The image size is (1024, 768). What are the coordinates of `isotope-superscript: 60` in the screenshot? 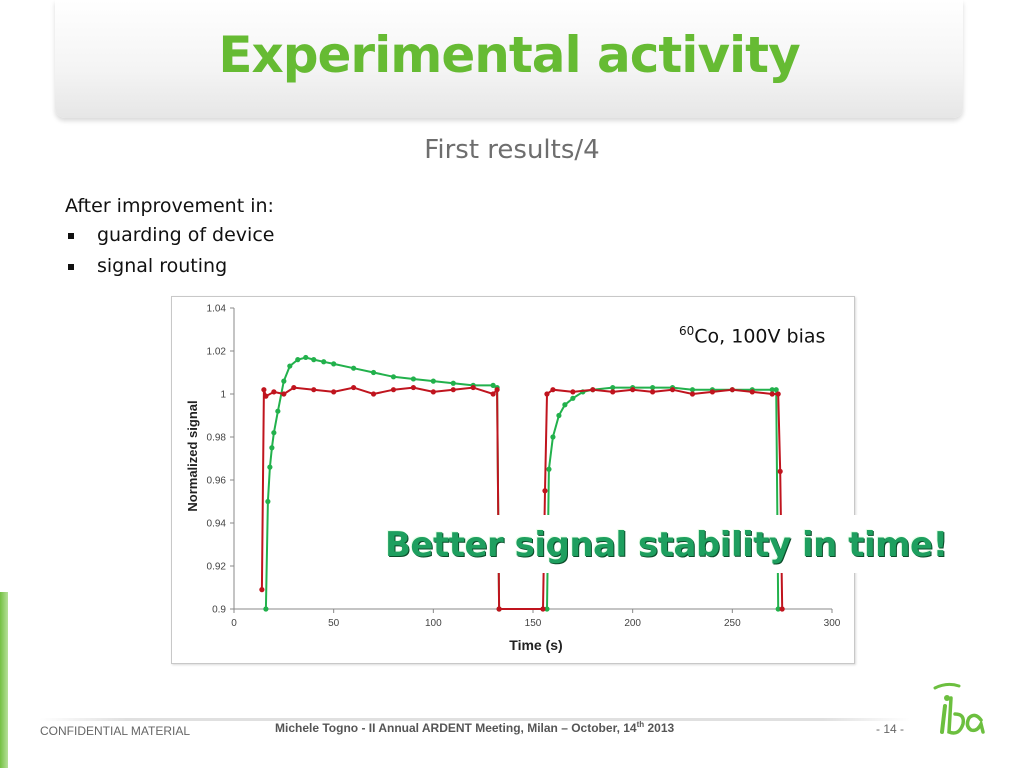 It's located at (687, 331).